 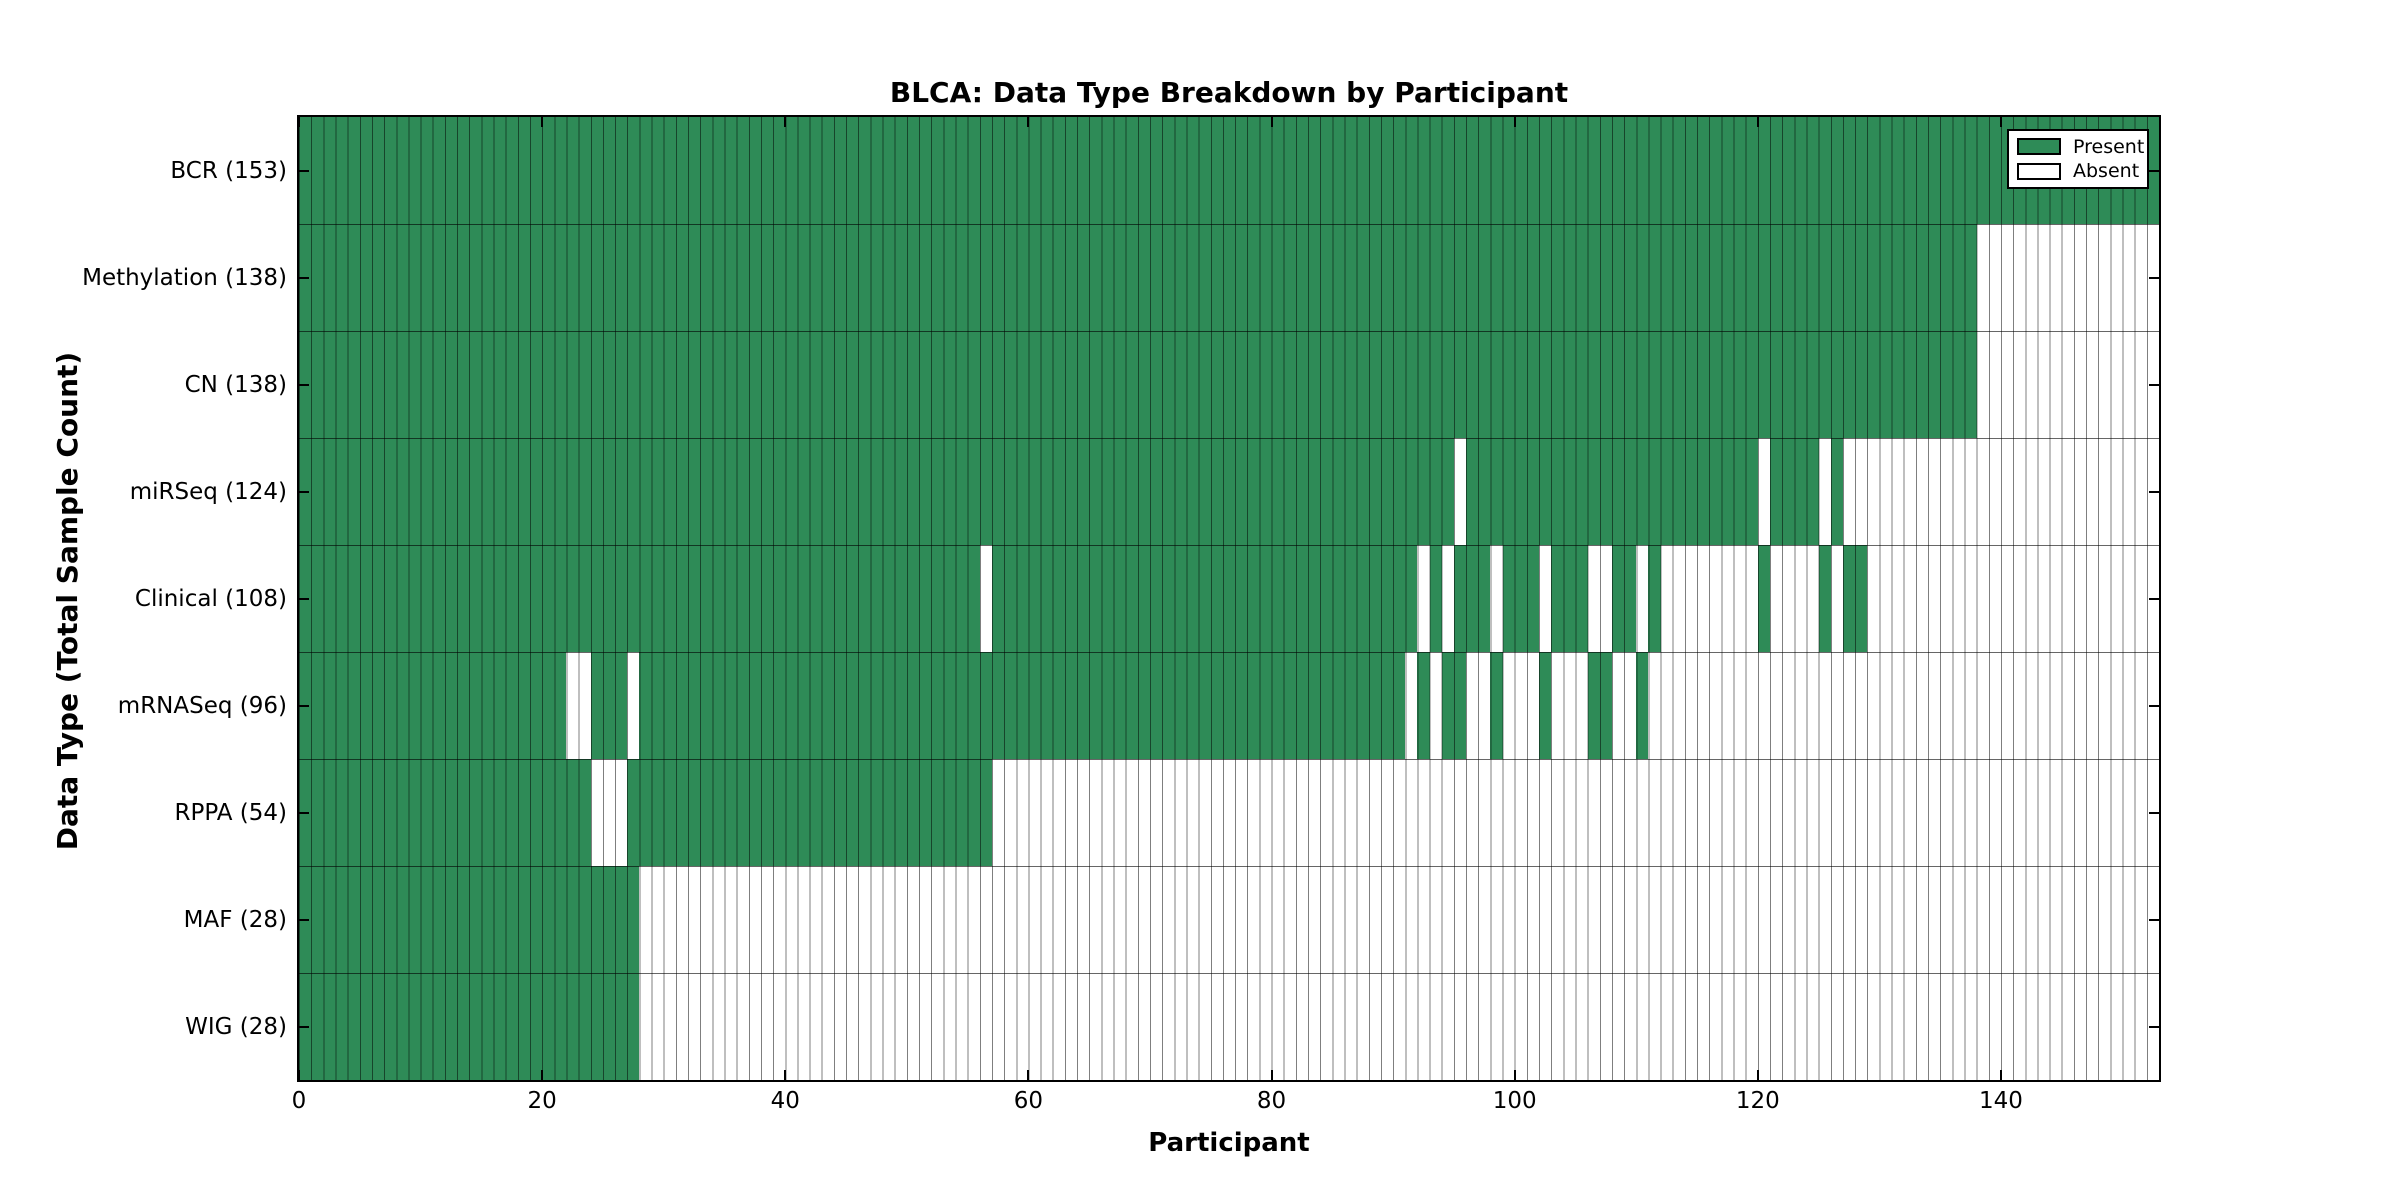 I want to click on y-tick-label-miRSeq: miRSeq (124), so click(x=208, y=491).